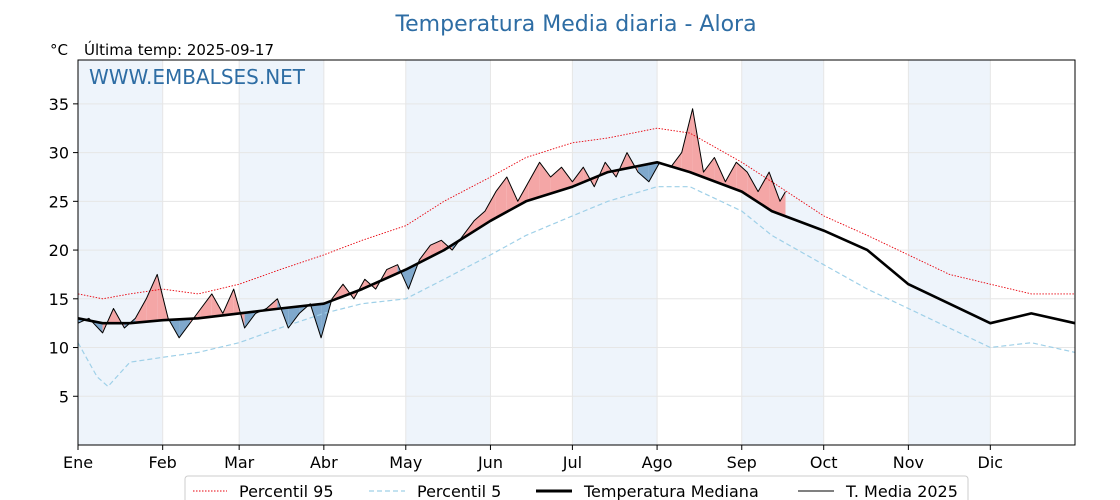 This screenshot has height=500, width=1120. I want to click on x-tick-label: Dic, so click(991, 462).